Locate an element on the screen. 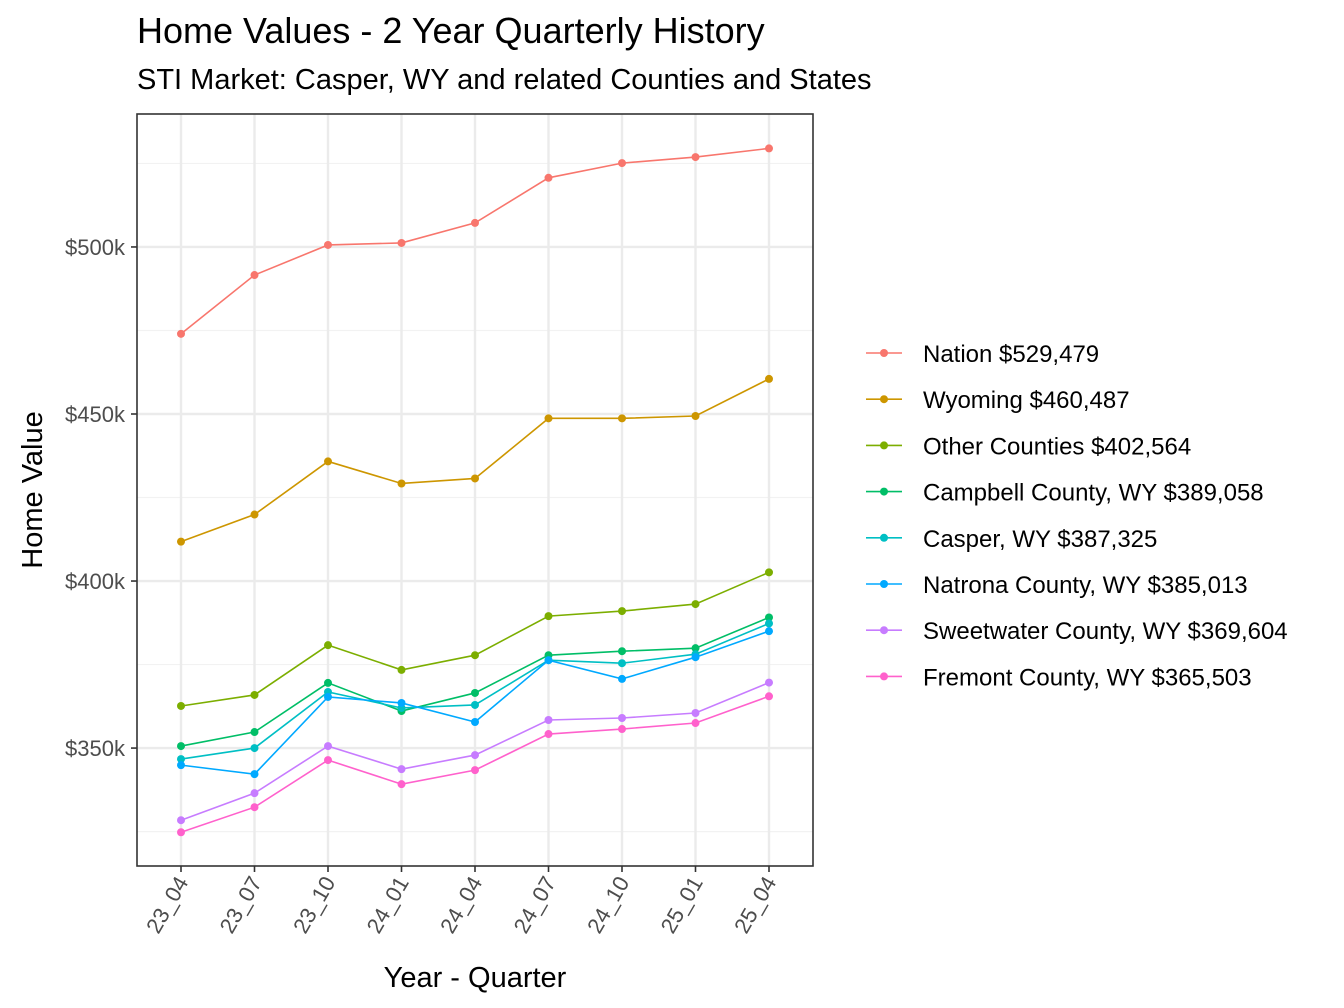 Image resolution: width=1344 pixels, height=1008 pixels. legend-label: Natrona County, WY $385,013 is located at coordinates (1085, 585).